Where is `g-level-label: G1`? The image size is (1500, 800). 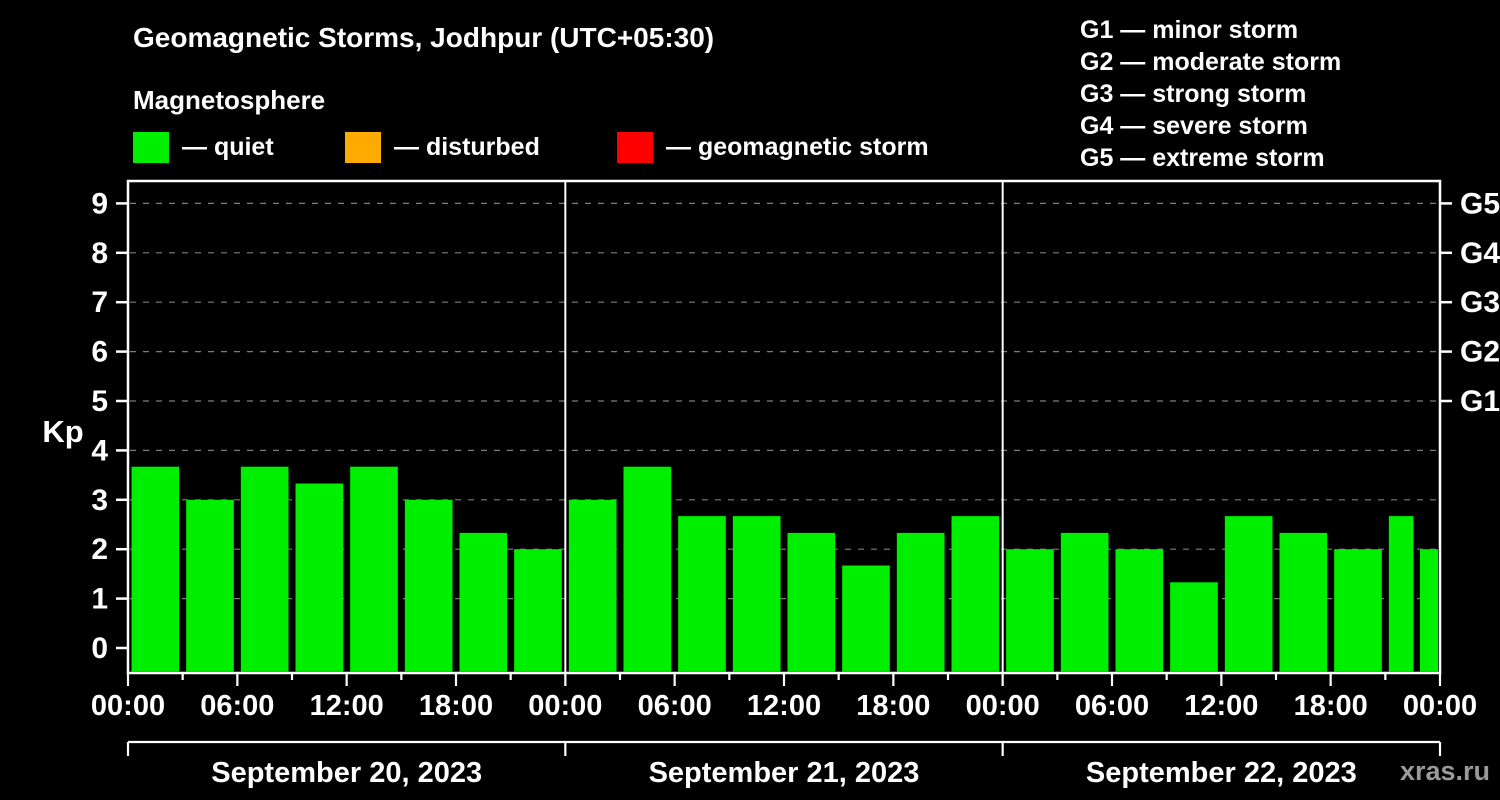 g-level-label: G1 is located at coordinates (1480, 401).